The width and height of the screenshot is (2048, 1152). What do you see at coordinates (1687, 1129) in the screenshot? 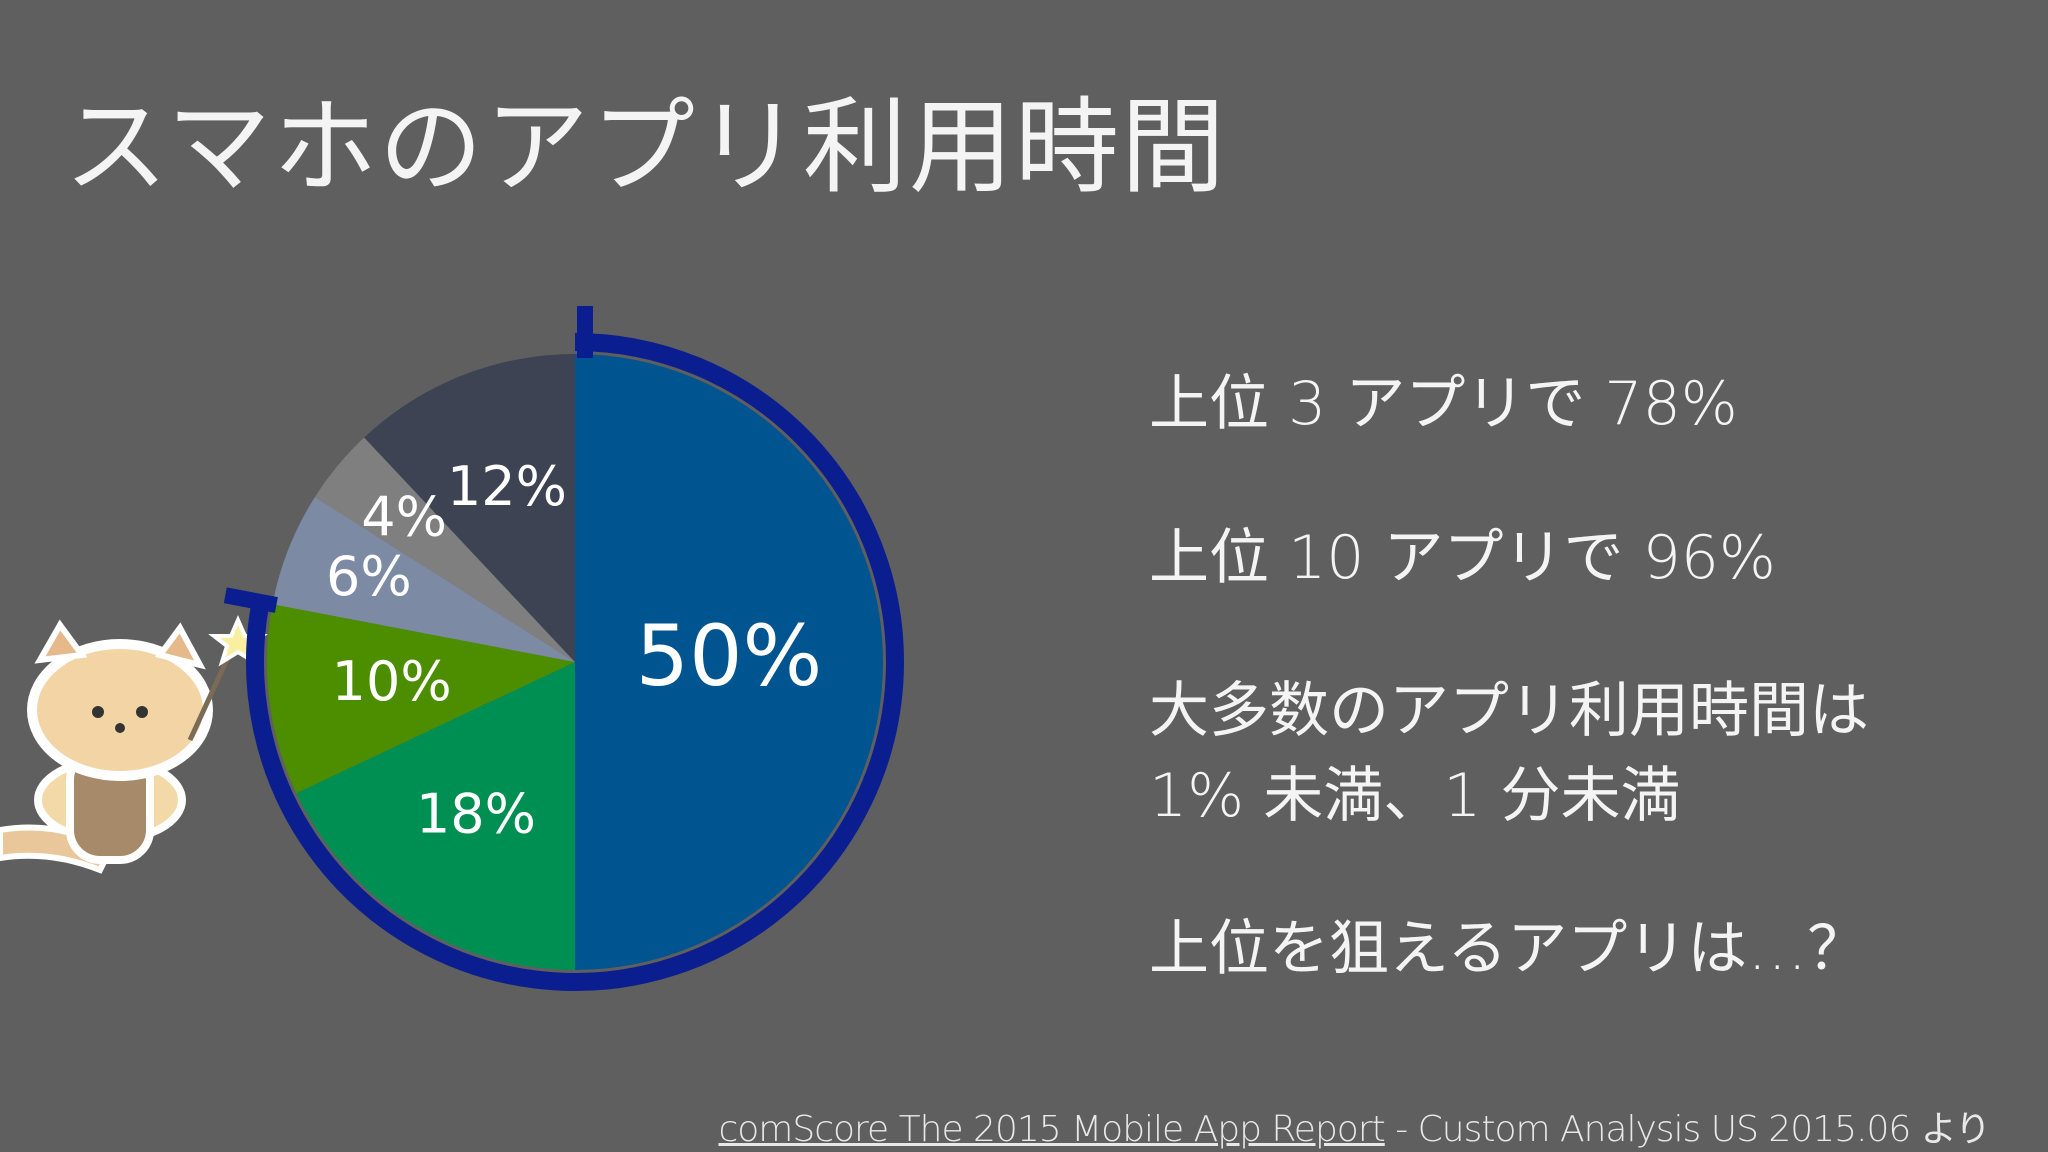
I see `source-text: - Custom Analysis US 2015.06 より` at bounding box center [1687, 1129].